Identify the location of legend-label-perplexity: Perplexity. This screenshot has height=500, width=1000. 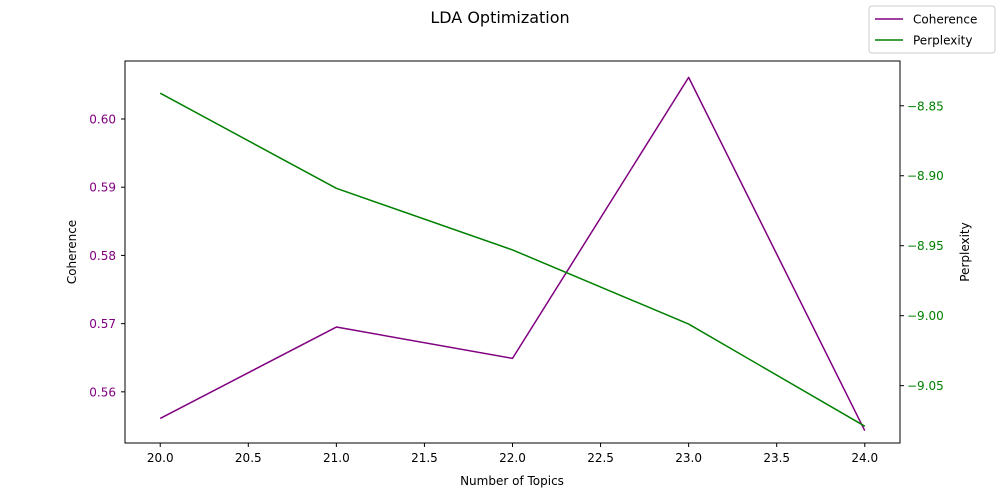
(943, 41).